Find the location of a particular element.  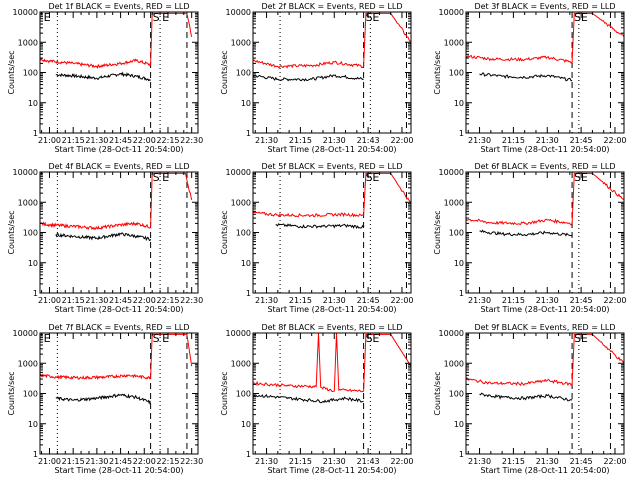

x-tick-label: 21:00 is located at coordinates (49, 300).